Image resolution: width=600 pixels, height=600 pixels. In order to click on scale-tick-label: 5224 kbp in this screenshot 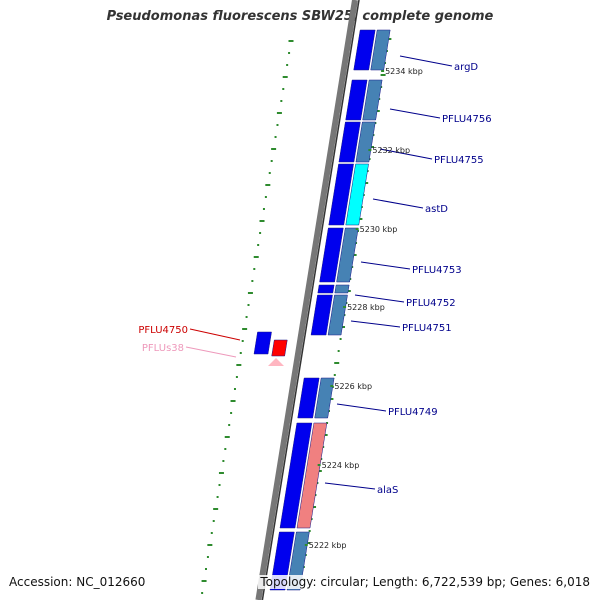, I will do `click(341, 465)`.